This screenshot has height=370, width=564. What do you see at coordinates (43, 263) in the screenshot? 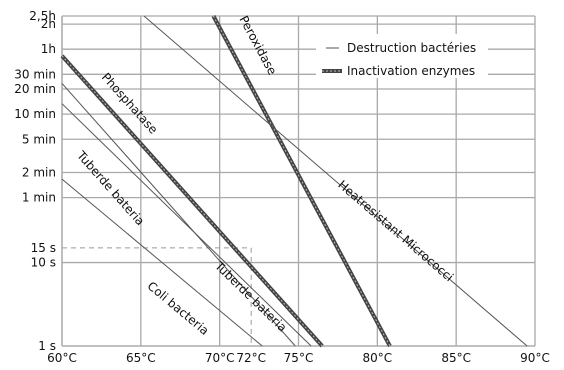
I see `y-tick-label-10: 10 s` at bounding box center [43, 263].